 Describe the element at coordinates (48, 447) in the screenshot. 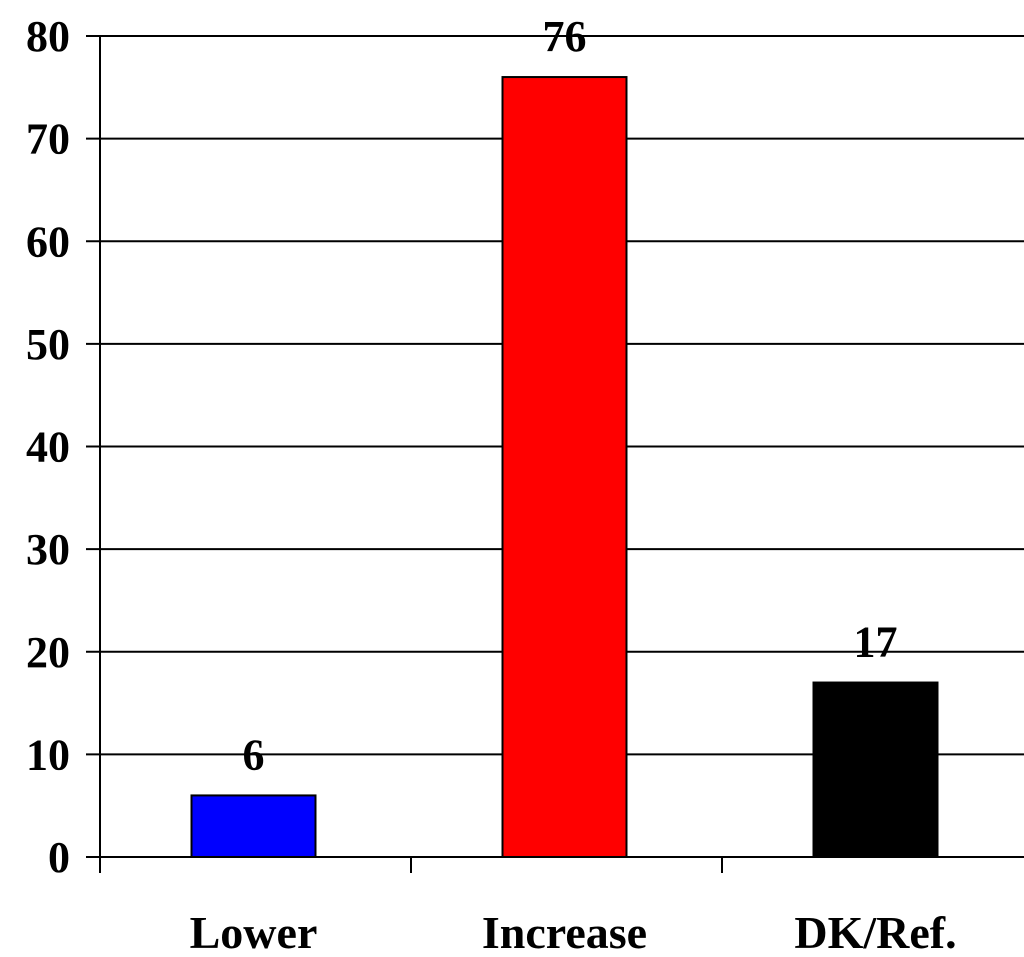

I see `y-tick-label-40: 40` at that location.